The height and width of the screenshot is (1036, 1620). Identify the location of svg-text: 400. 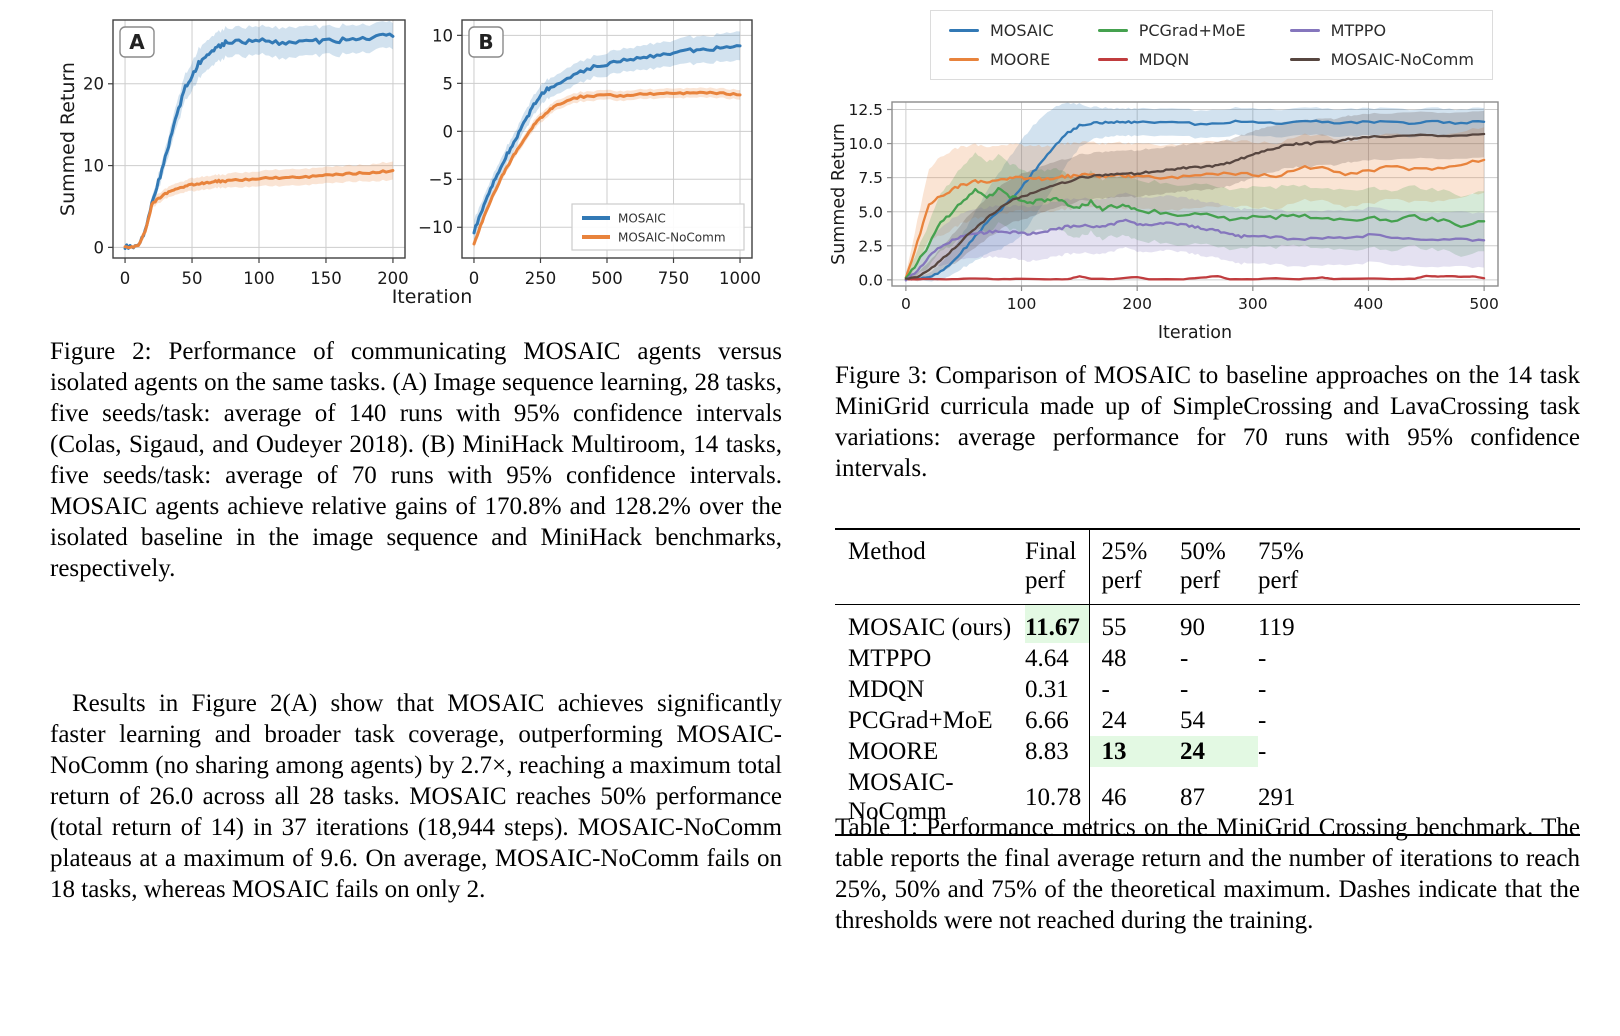
(1369, 304).